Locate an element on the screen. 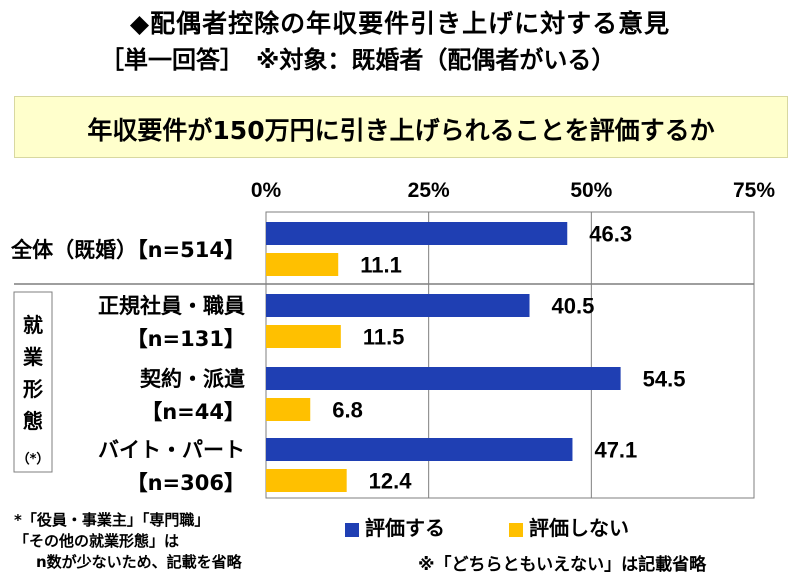 The image size is (800, 585). legend-item-positive: 評価する is located at coordinates (395, 526).